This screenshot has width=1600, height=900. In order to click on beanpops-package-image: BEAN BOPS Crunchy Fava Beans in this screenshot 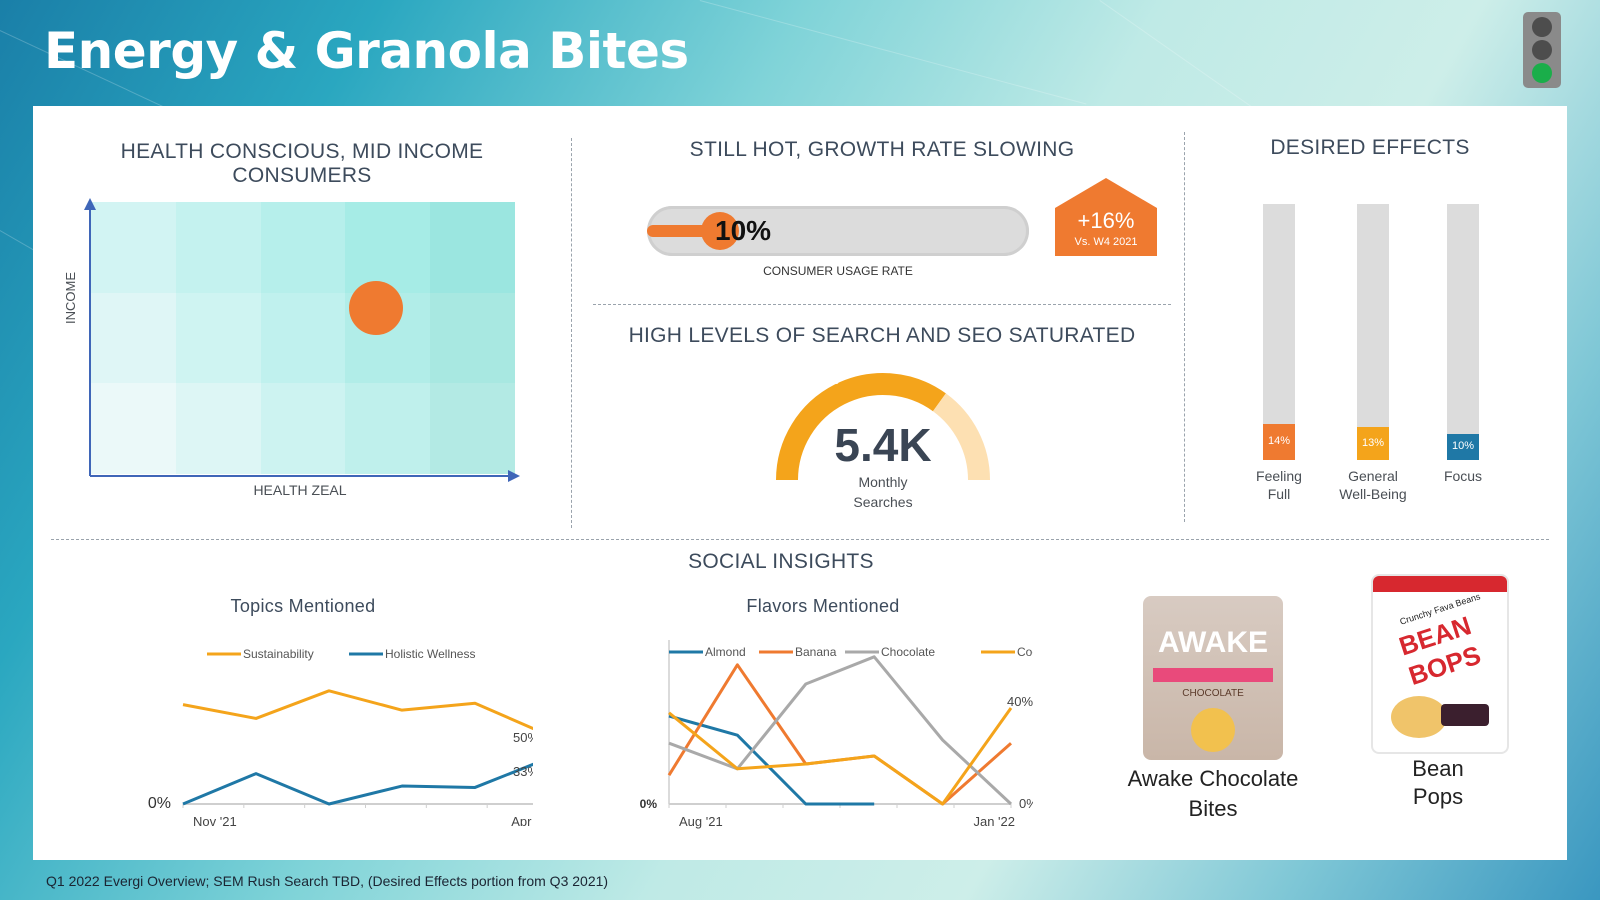, I will do `click(1440, 664)`.